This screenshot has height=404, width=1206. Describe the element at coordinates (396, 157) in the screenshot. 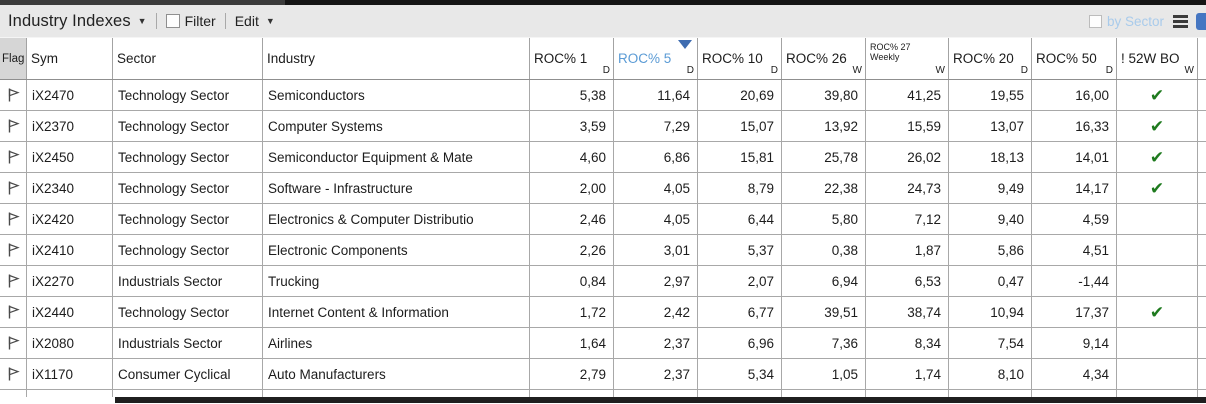

I see `industry-cell: Semiconductor Equipment & Mate` at that location.